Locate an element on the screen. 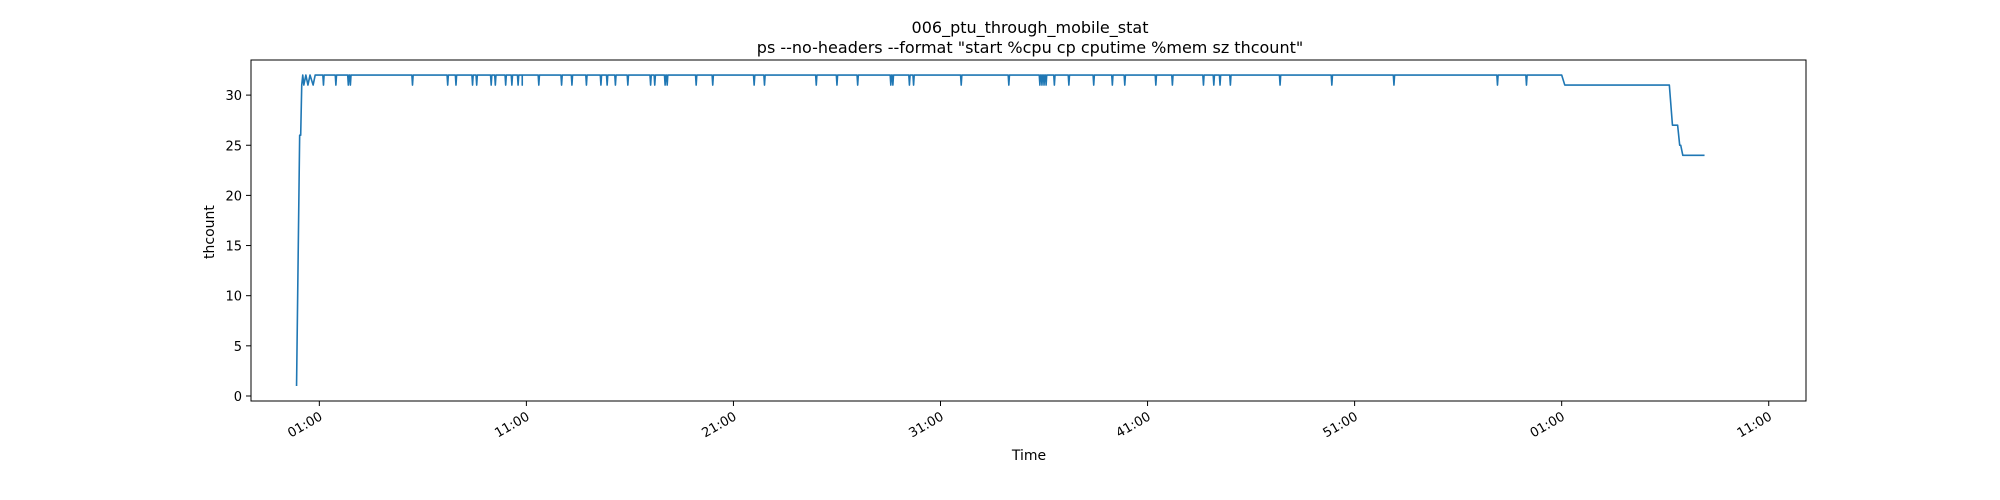  x-axis-label: Time is located at coordinates (1028, 456).